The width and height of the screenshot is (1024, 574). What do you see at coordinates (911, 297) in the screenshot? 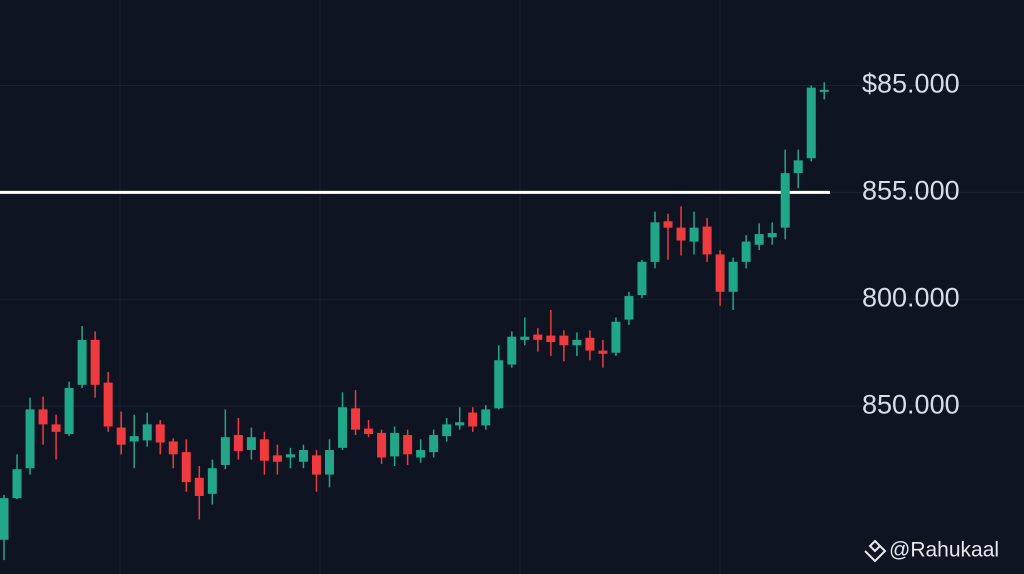
I see `y-tick-label: 800.000` at bounding box center [911, 297].